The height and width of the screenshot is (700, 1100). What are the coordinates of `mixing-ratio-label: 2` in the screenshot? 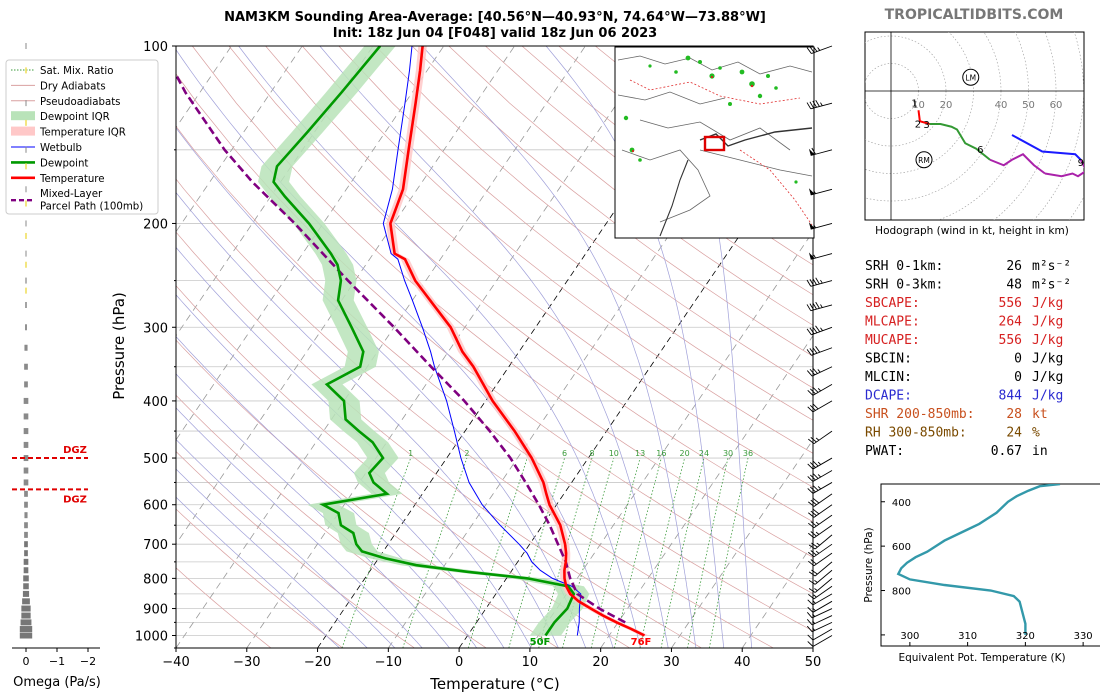 It's located at (466, 453).